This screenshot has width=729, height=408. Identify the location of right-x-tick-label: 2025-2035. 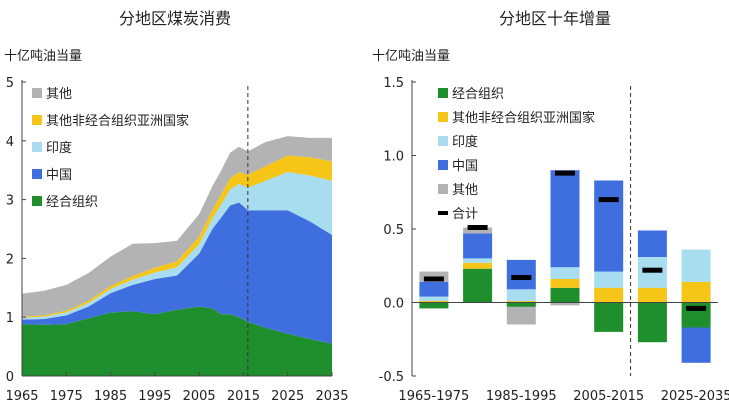
(695, 396).